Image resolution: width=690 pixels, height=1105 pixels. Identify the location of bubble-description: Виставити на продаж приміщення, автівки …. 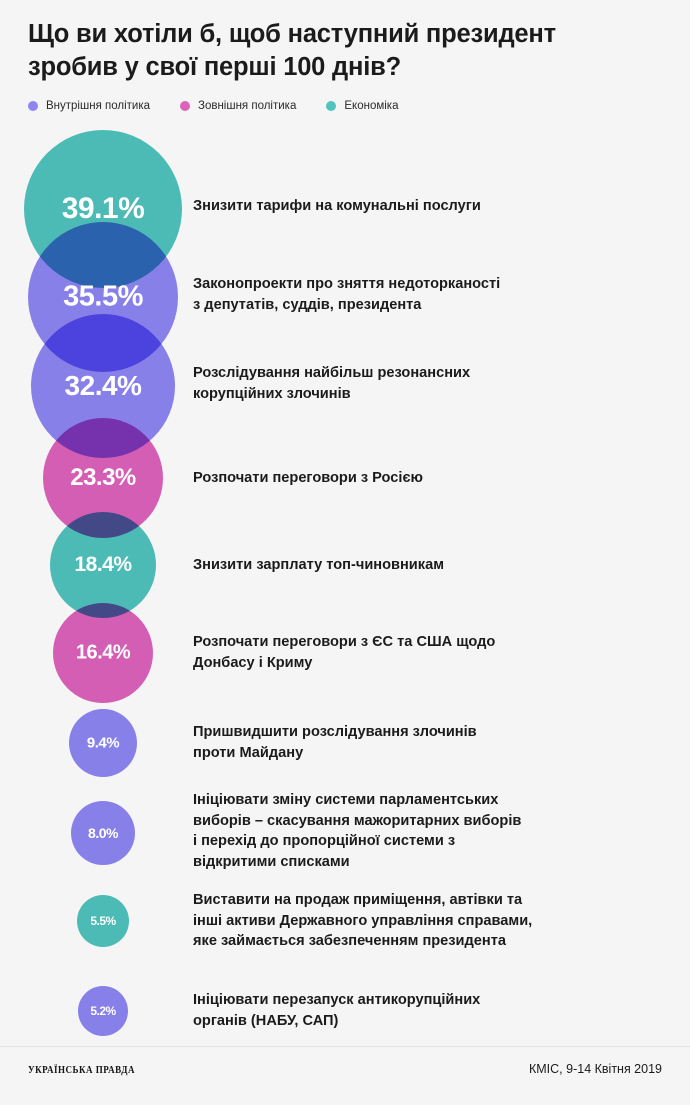
(403, 921).